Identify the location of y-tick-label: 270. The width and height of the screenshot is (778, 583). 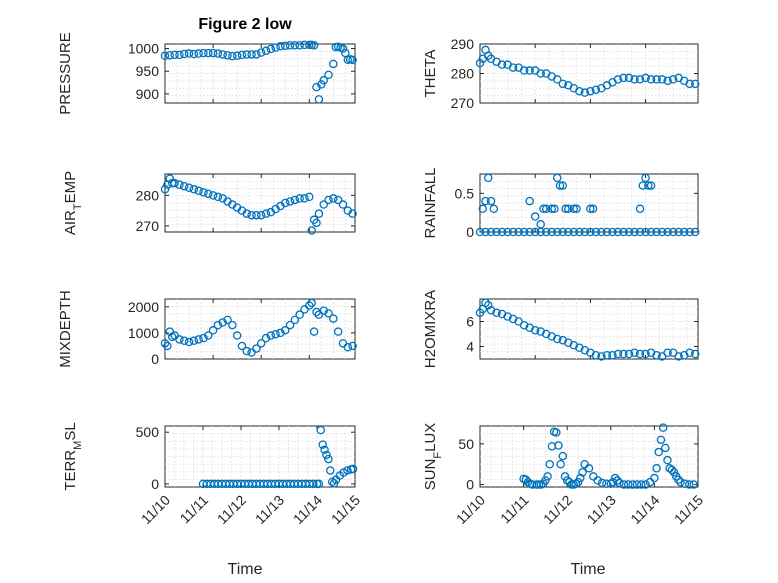
(148, 226).